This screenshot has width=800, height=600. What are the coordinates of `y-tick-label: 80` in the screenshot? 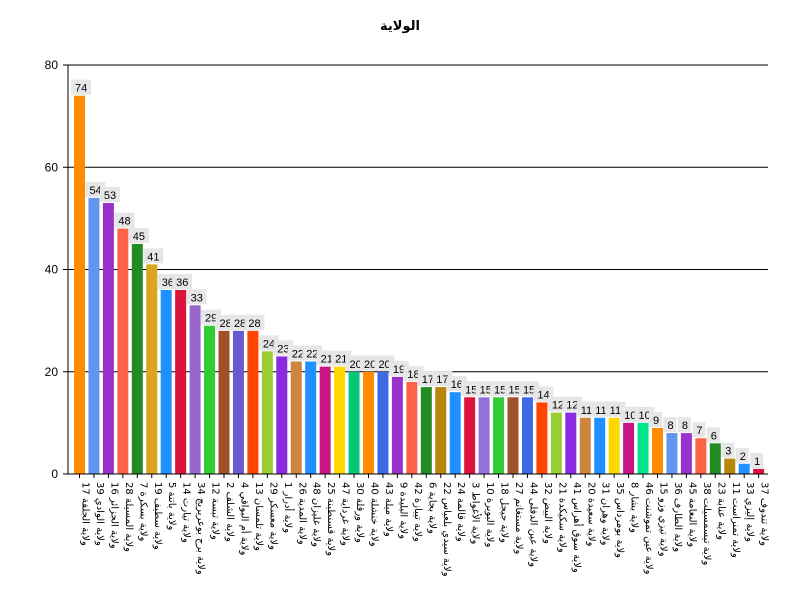 It's located at (52, 65).